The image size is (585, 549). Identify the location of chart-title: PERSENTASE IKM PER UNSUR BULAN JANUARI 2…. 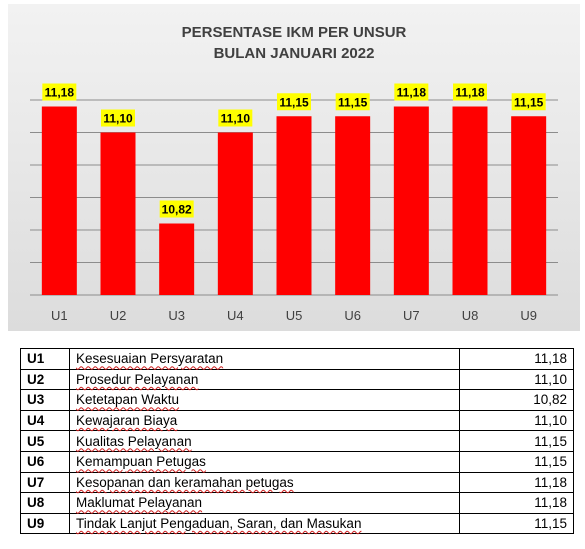
(294, 43).